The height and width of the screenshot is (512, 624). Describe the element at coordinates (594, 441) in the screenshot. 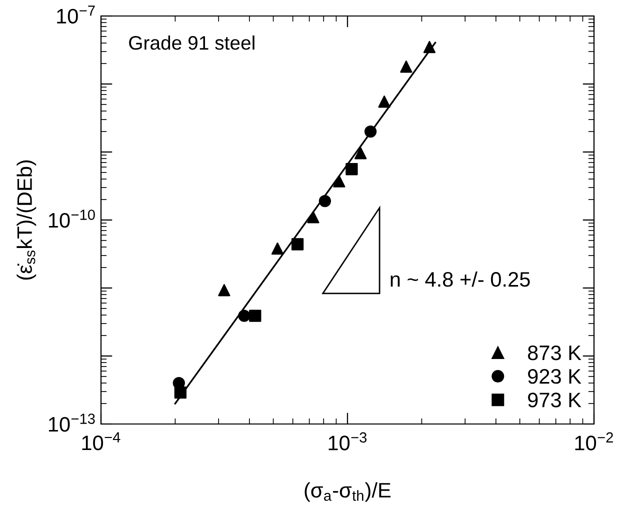

I see `x-tick-label: 10$^{−2}$` at that location.